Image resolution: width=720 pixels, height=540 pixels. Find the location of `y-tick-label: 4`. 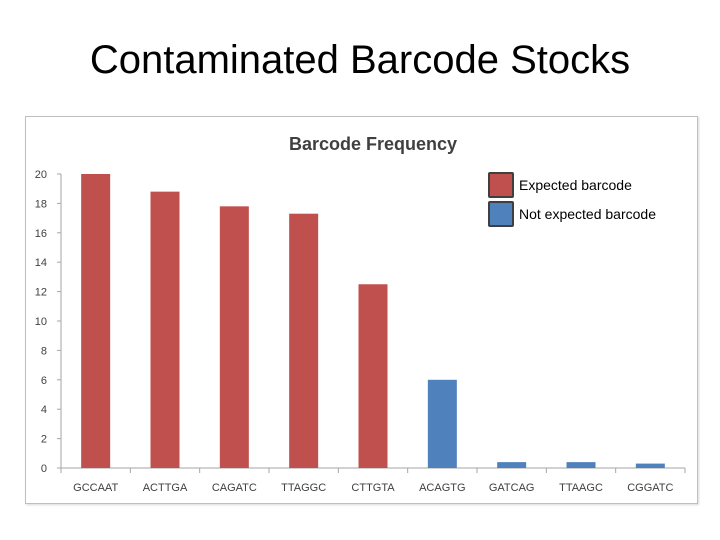

y-tick-label: 4 is located at coordinates (44, 410).